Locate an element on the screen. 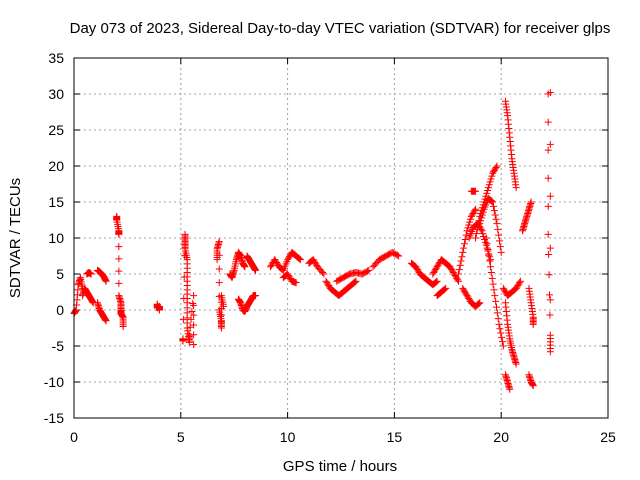 The width and height of the screenshot is (640, 480). x-axis-label: GPS time / hours is located at coordinates (340, 466).